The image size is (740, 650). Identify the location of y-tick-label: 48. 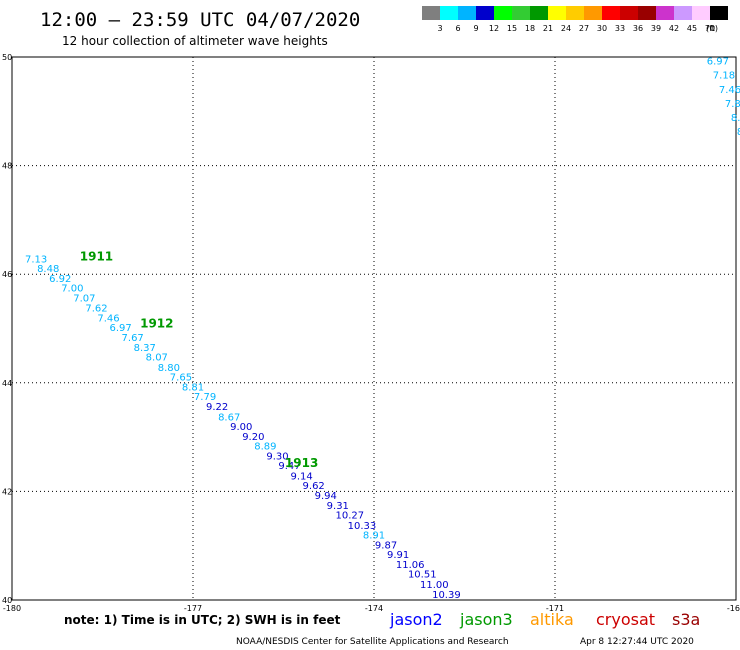
(7, 166).